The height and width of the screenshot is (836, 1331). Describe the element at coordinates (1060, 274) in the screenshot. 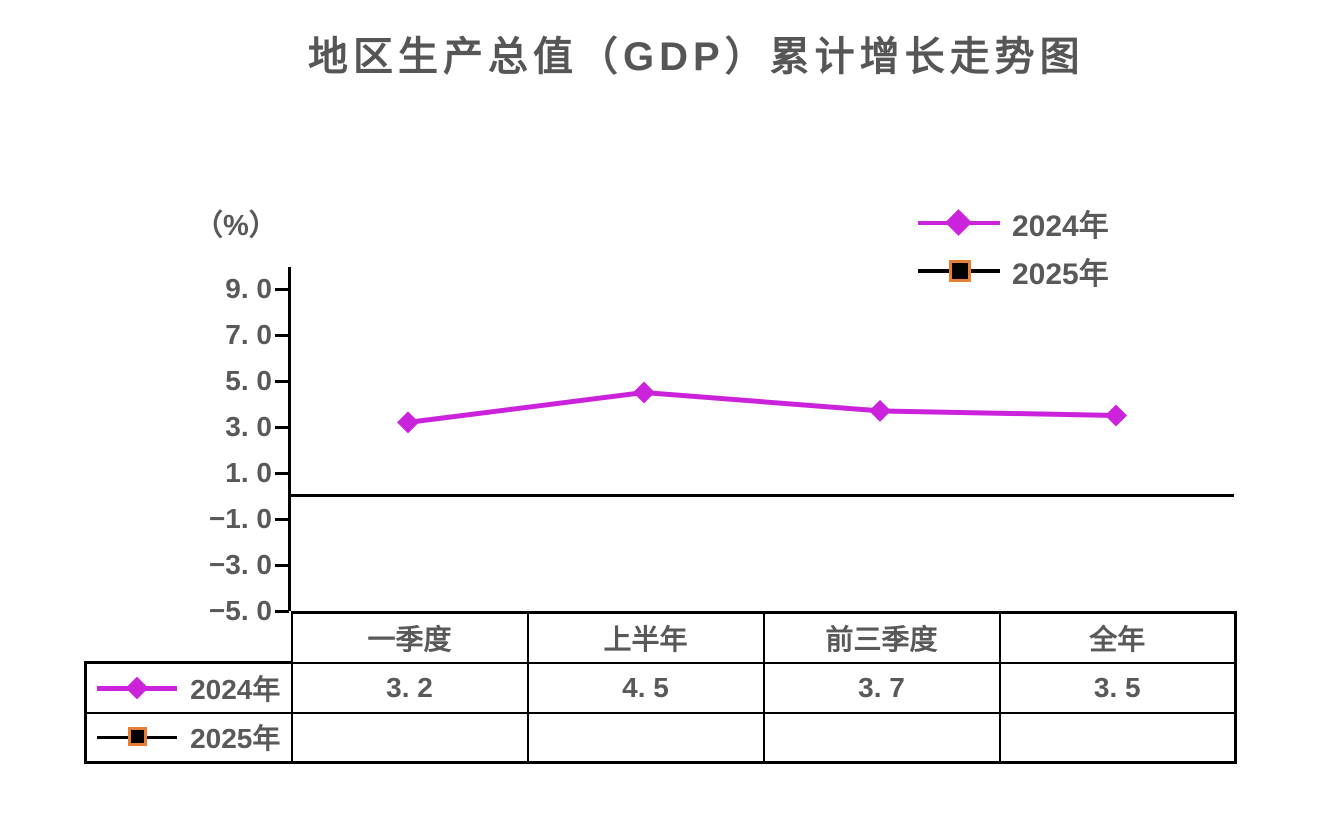

I see `legend-label-2025: 2025年` at that location.